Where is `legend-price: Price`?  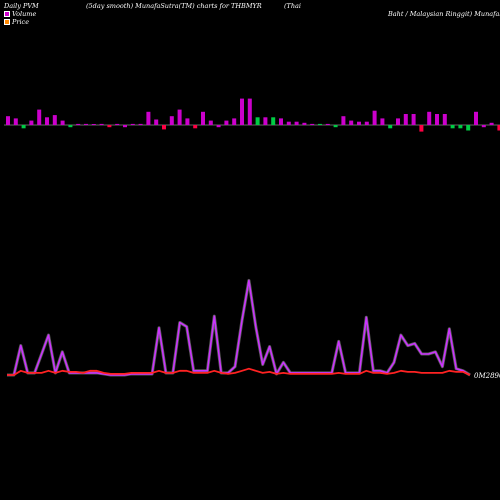 legend-price: Price is located at coordinates (16, 22).